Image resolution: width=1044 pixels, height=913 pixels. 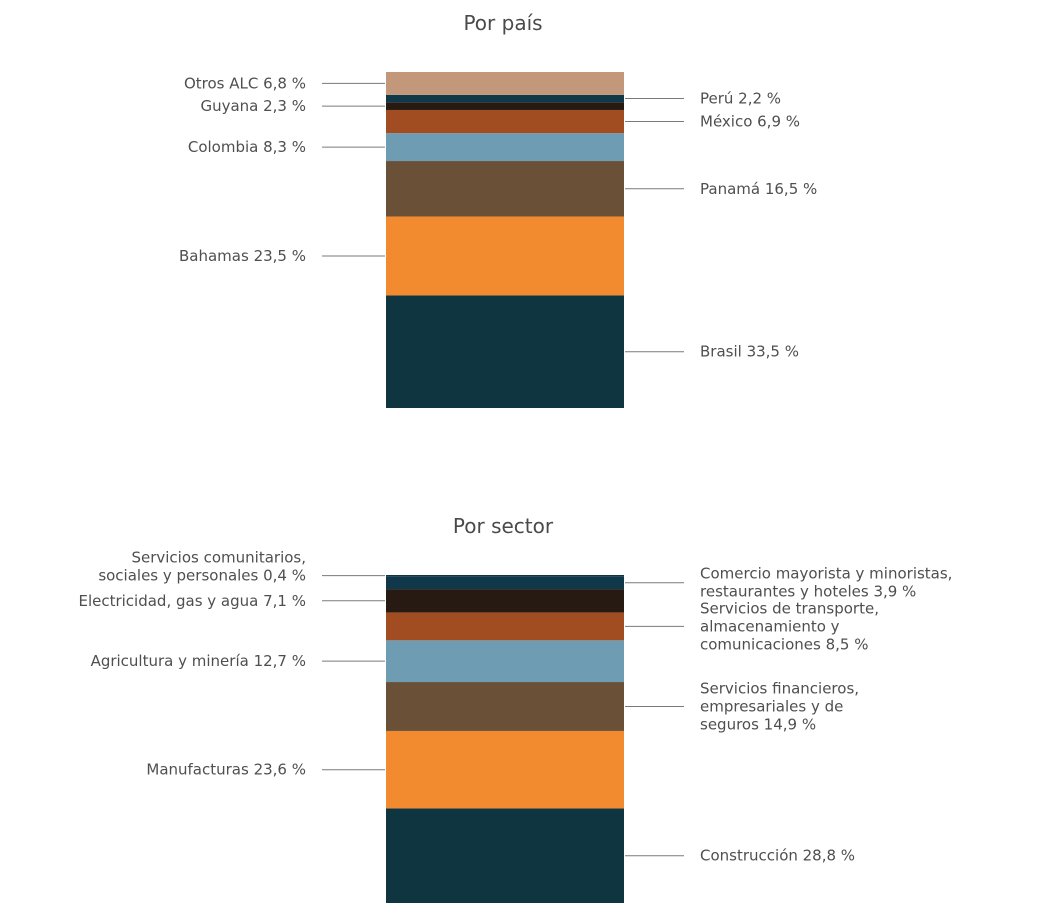 I want to click on bar-segment-agricultura-y-mineria, so click(x=505, y=661).